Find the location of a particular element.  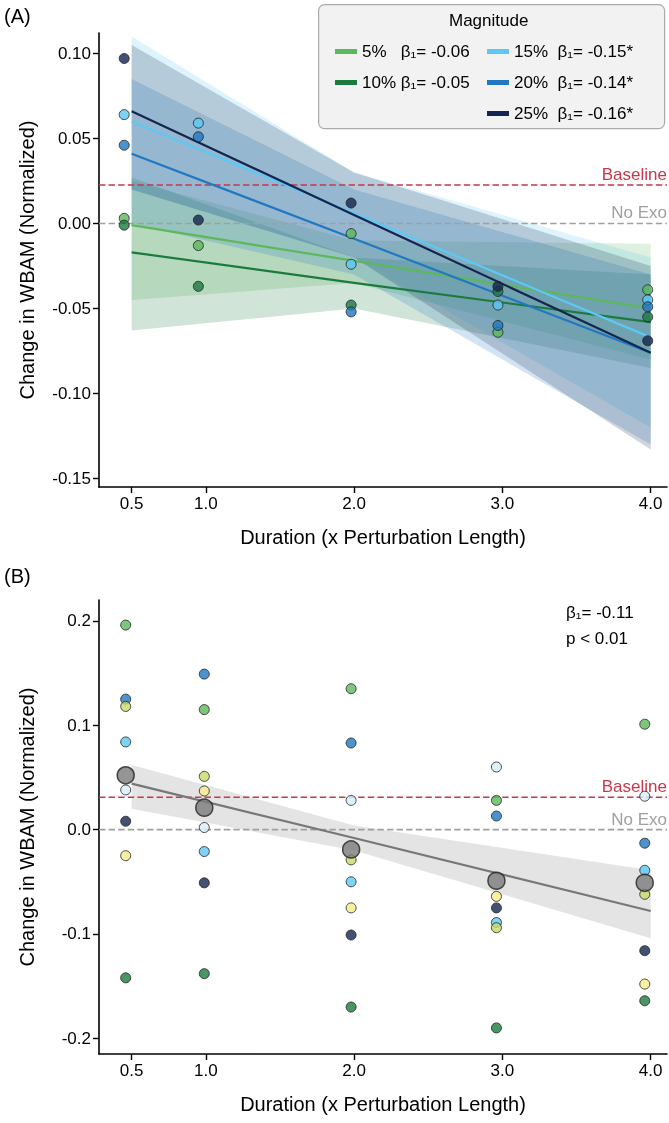

text: (A) is located at coordinates (17, 16).